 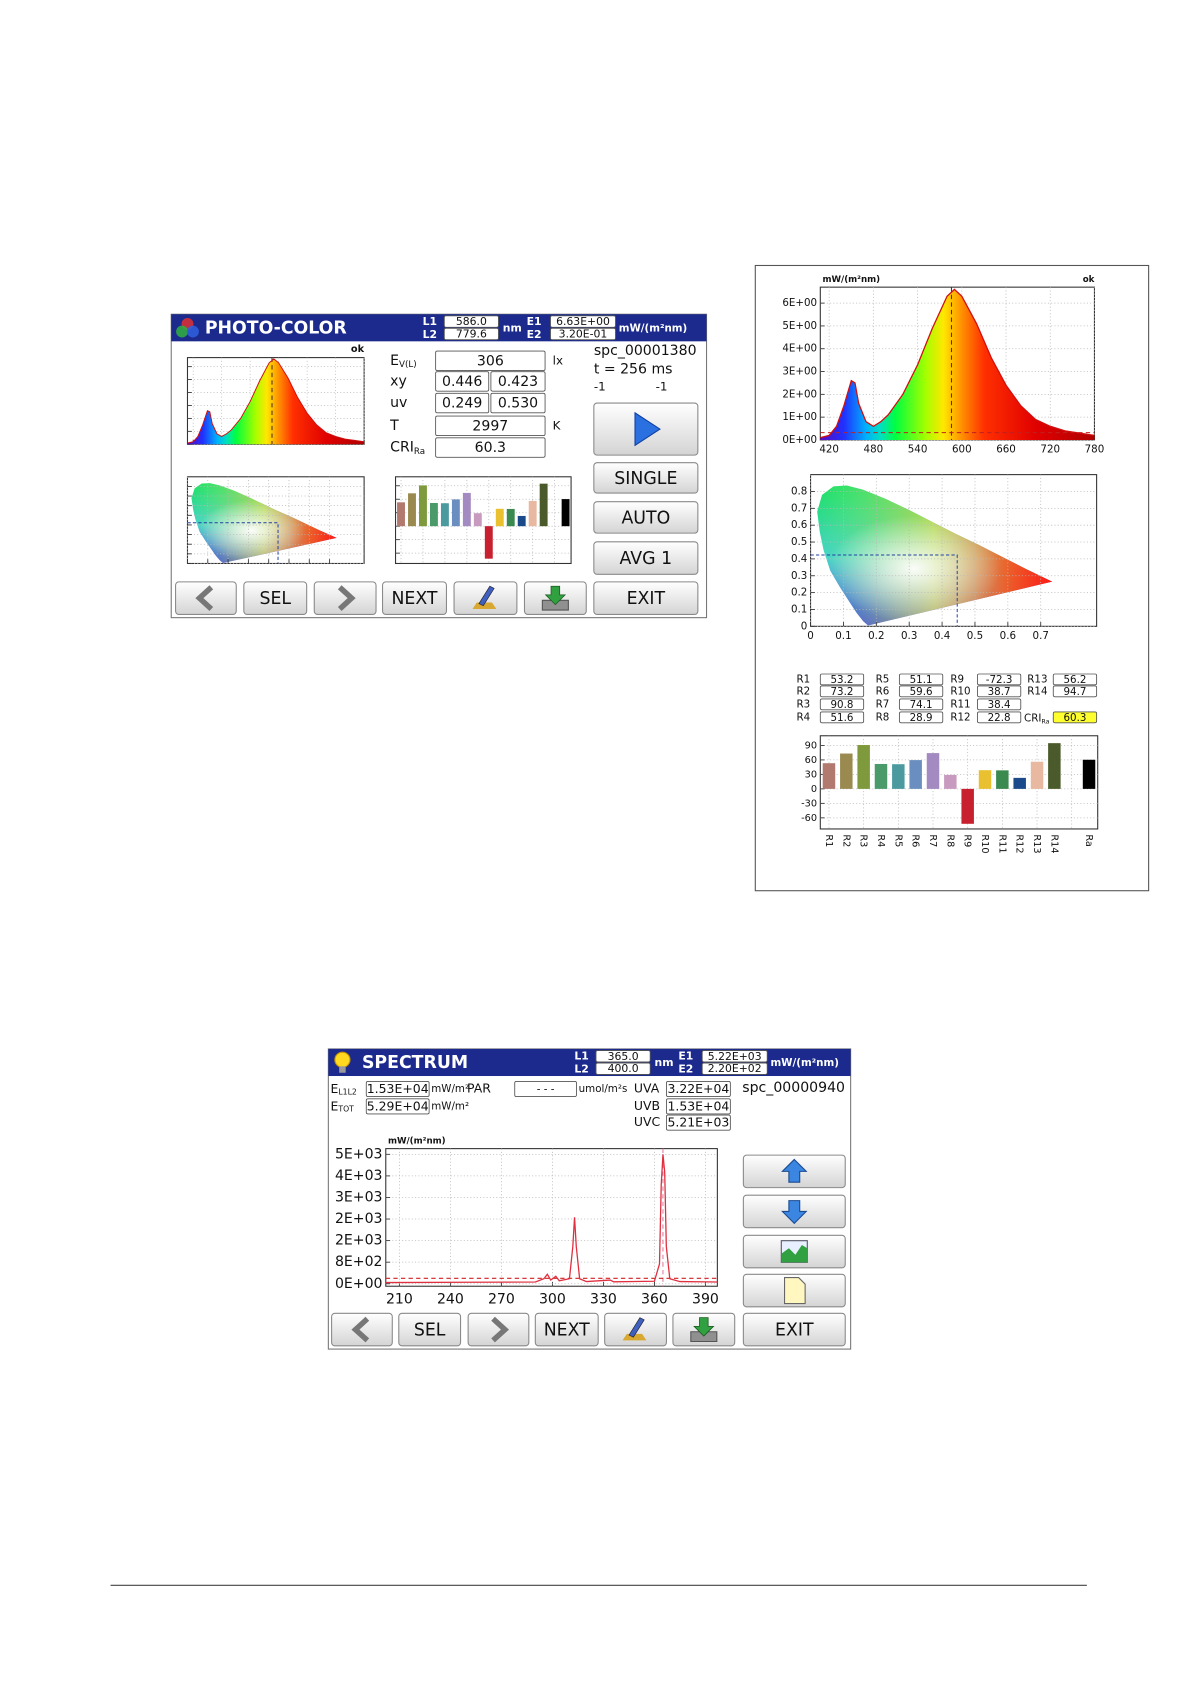 What do you see at coordinates (799, 525) in the screenshot?
I see `y-tick-label: 0.6` at bounding box center [799, 525].